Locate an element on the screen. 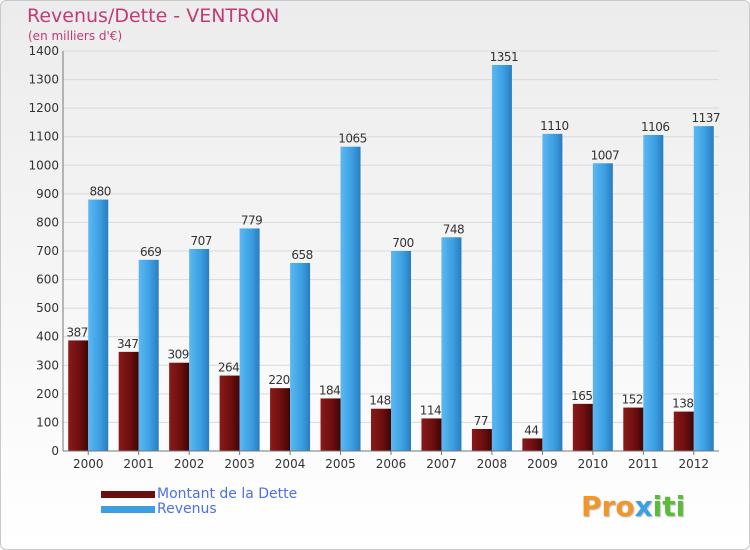 Image resolution: width=750 pixels, height=550 pixels. x-tick-label: 2006 is located at coordinates (391, 464).